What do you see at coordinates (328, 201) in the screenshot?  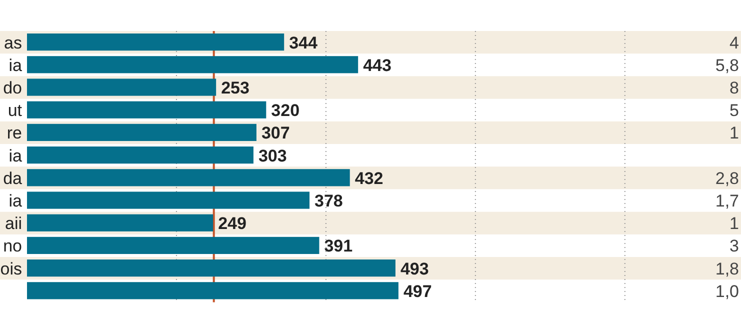 I see `data-label: 378` at bounding box center [328, 201].